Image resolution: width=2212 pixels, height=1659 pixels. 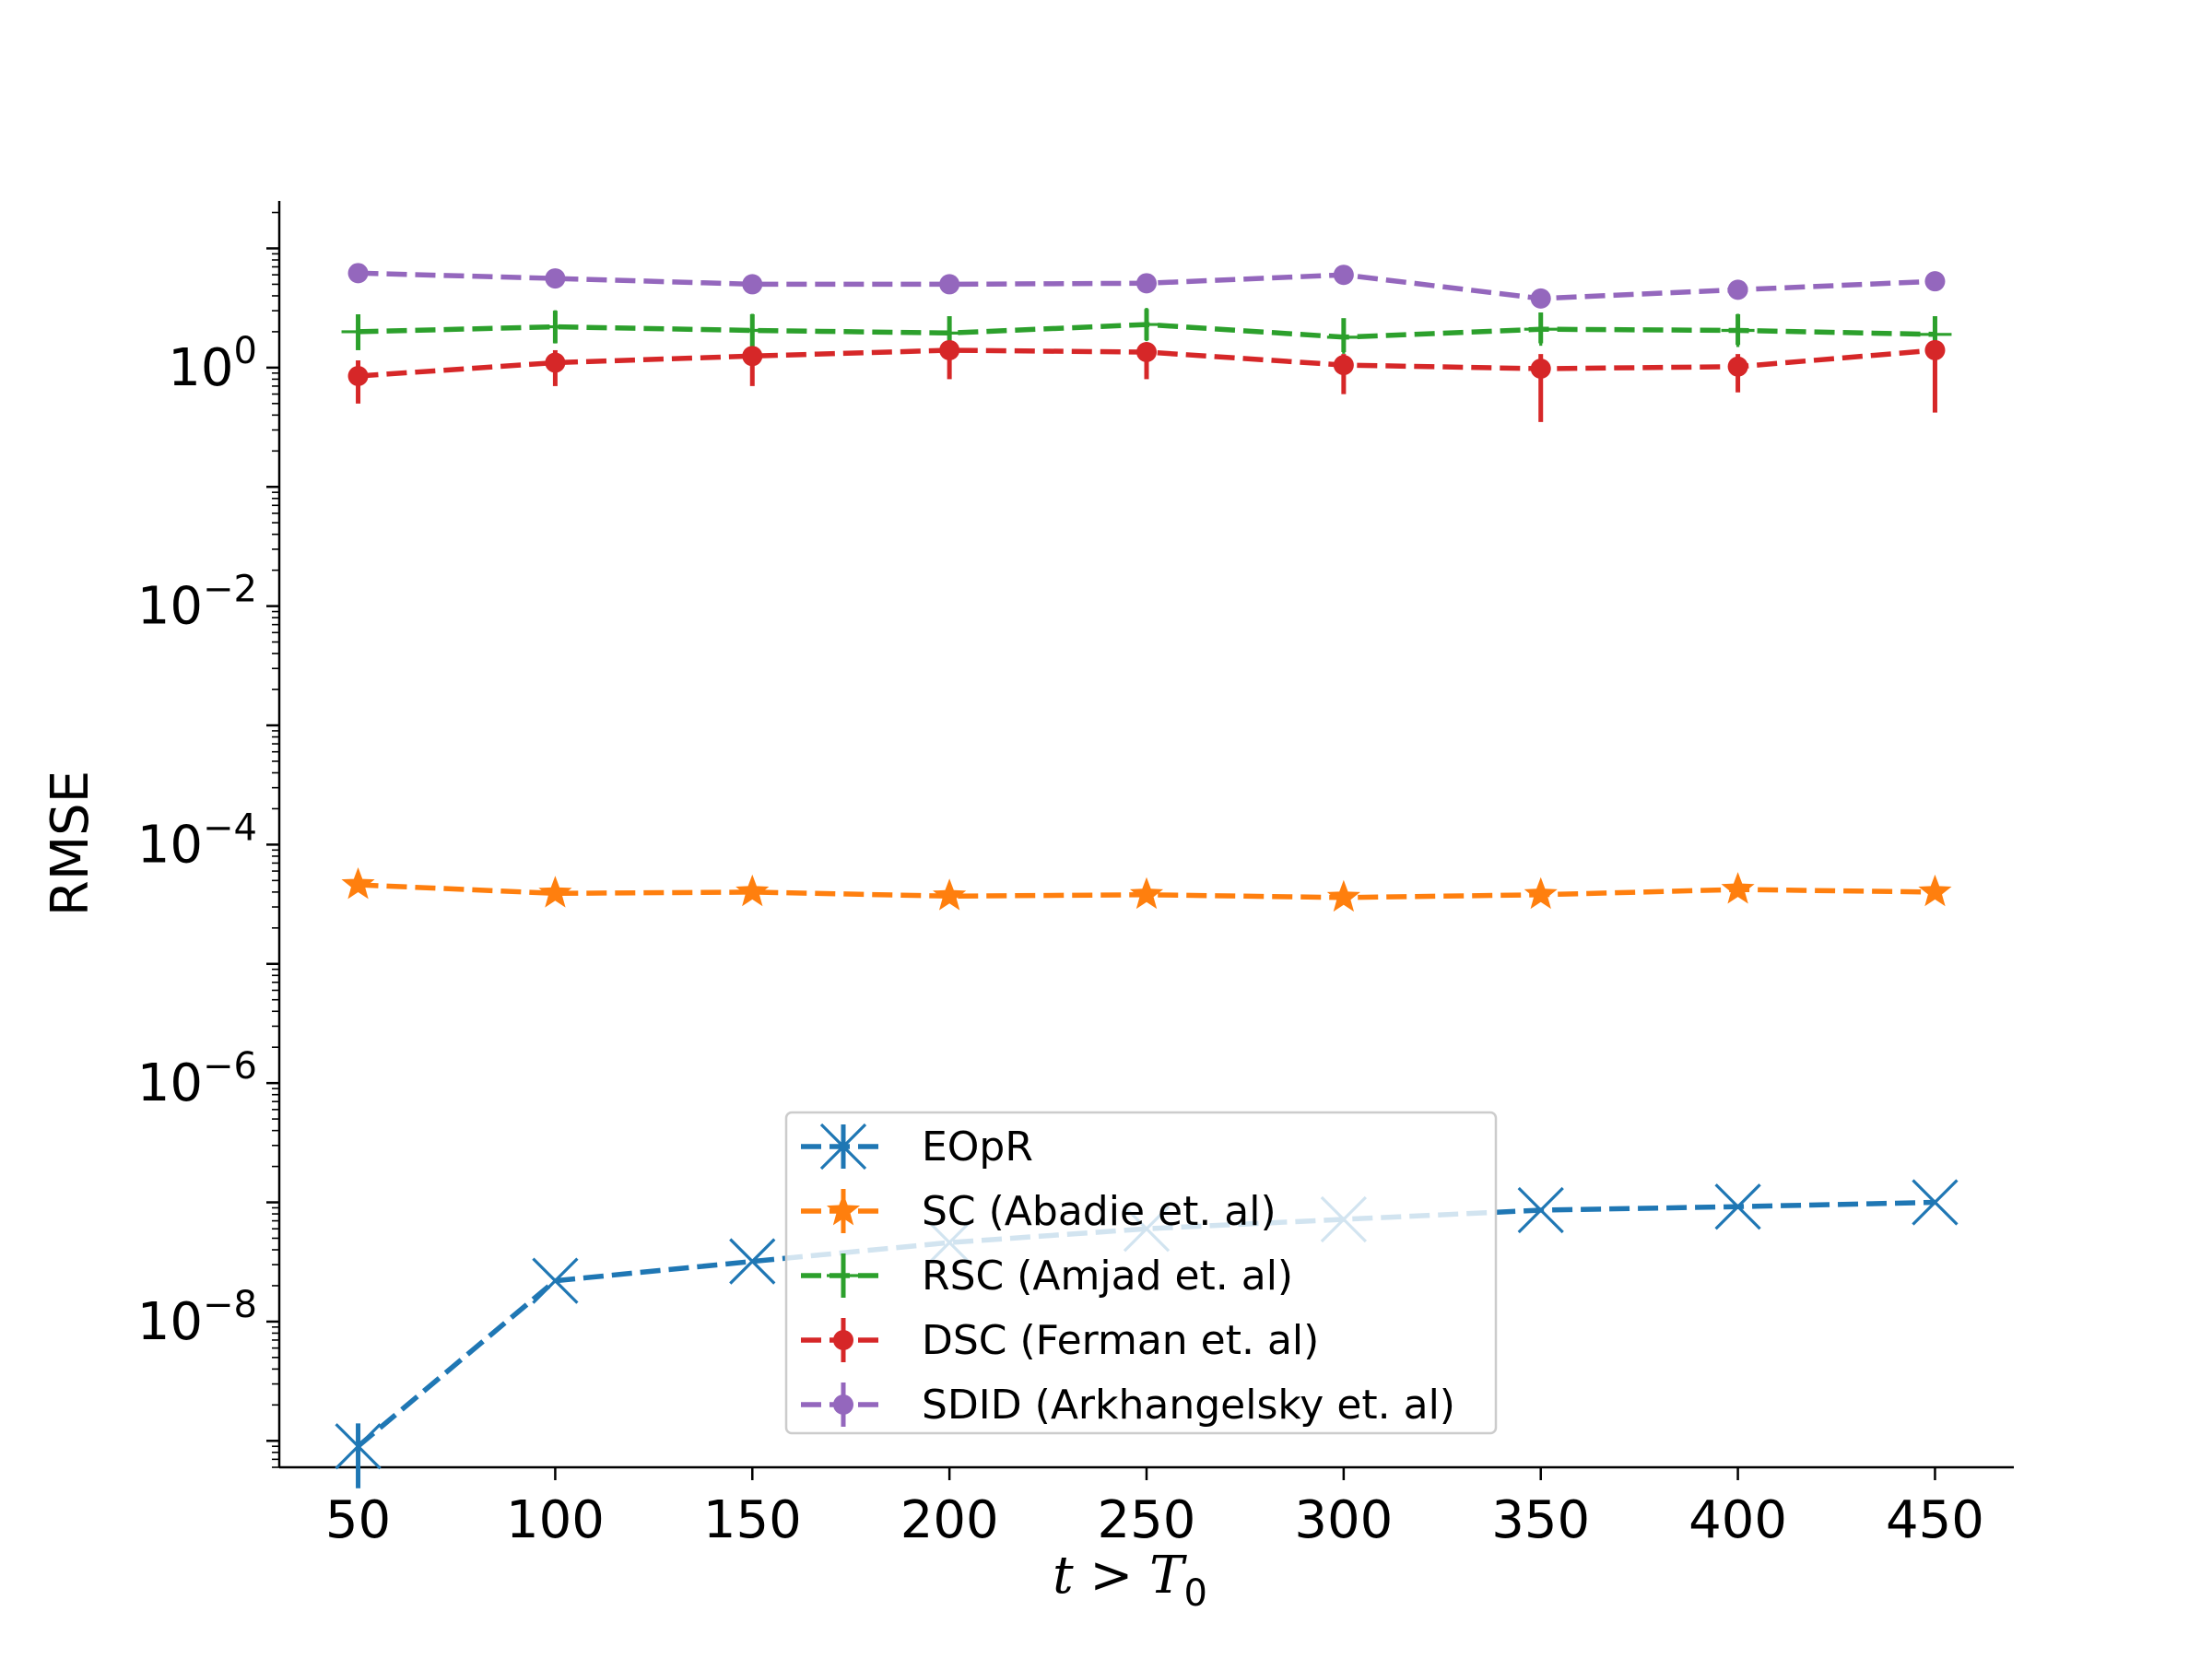 I want to click on y-tick-label: 10⁰, so click(x=212, y=364).